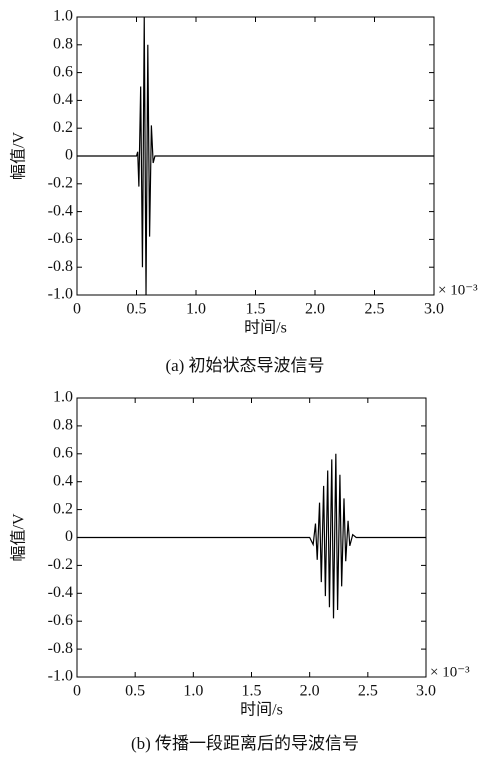  What do you see at coordinates (245, 743) in the screenshot?
I see `caption: (b) 传播一段距离后的导波信号` at bounding box center [245, 743].